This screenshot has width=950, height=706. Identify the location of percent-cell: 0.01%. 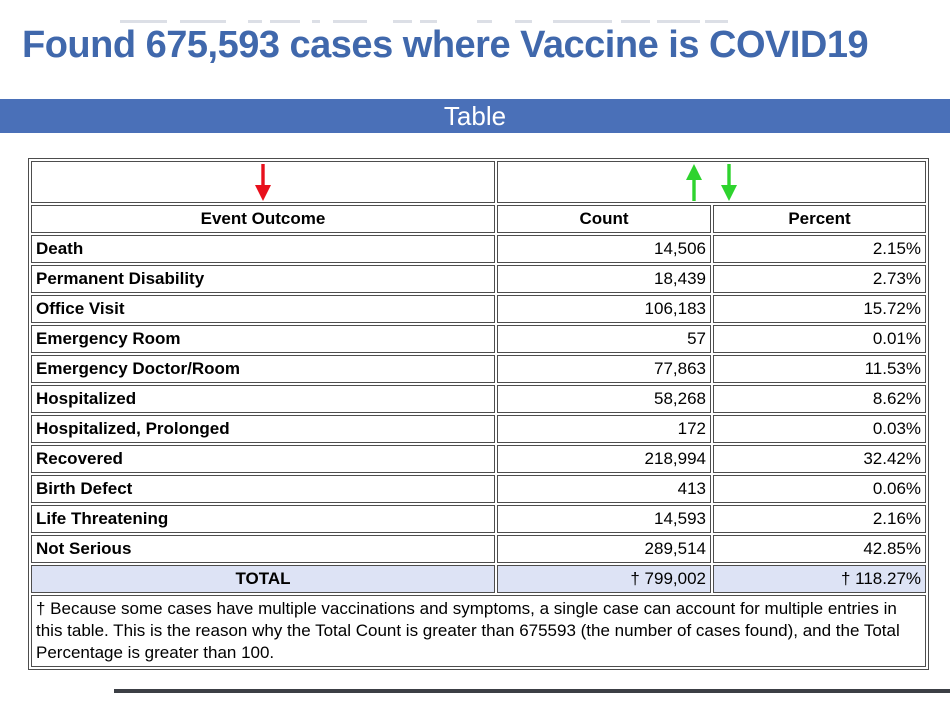
(820, 339).